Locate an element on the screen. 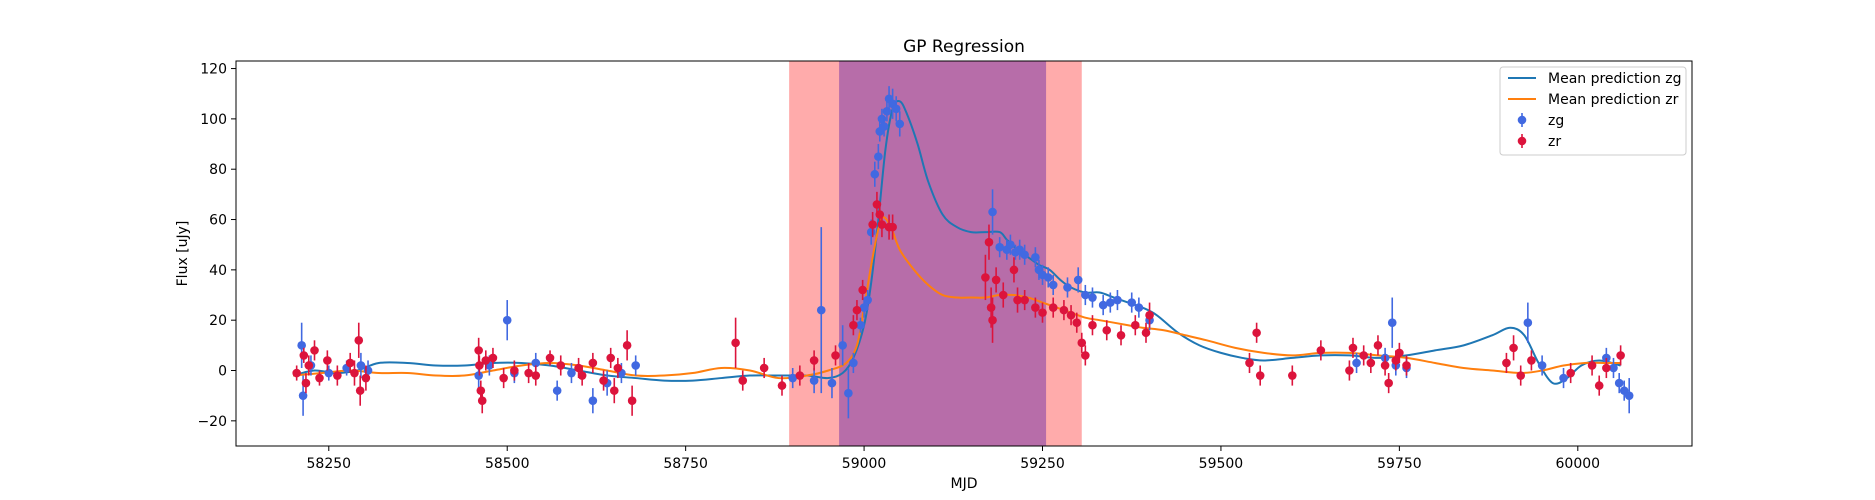 The height and width of the screenshot is (500, 1875). y-axis-label: Flux [uJy] is located at coordinates (183, 254).